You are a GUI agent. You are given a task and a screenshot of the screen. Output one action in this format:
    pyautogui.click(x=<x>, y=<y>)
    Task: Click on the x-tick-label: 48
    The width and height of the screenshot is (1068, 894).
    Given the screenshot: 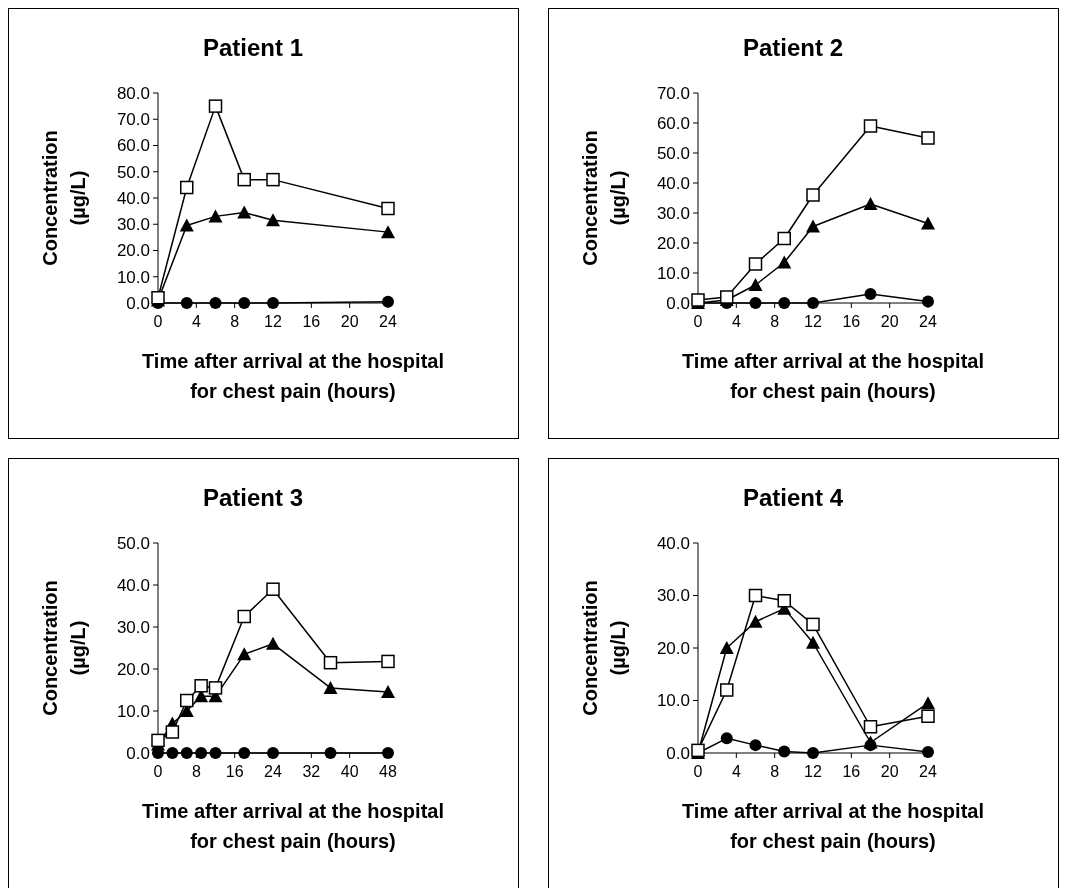 What is the action you would take?
    pyautogui.click(x=388, y=771)
    